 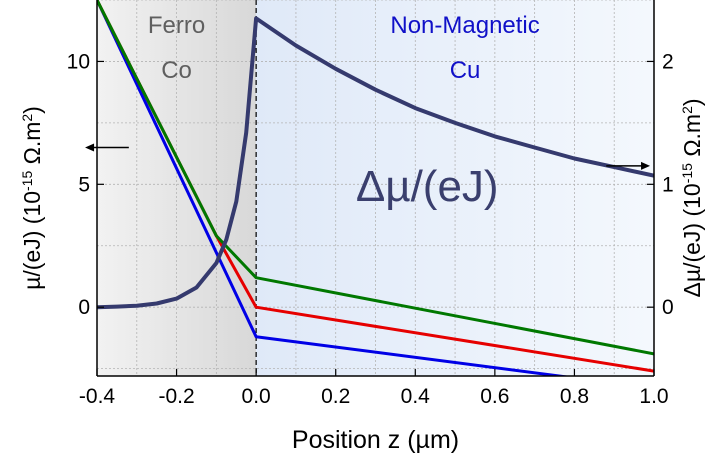 I want to click on x-tick-label: -0.2, so click(x=176, y=396).